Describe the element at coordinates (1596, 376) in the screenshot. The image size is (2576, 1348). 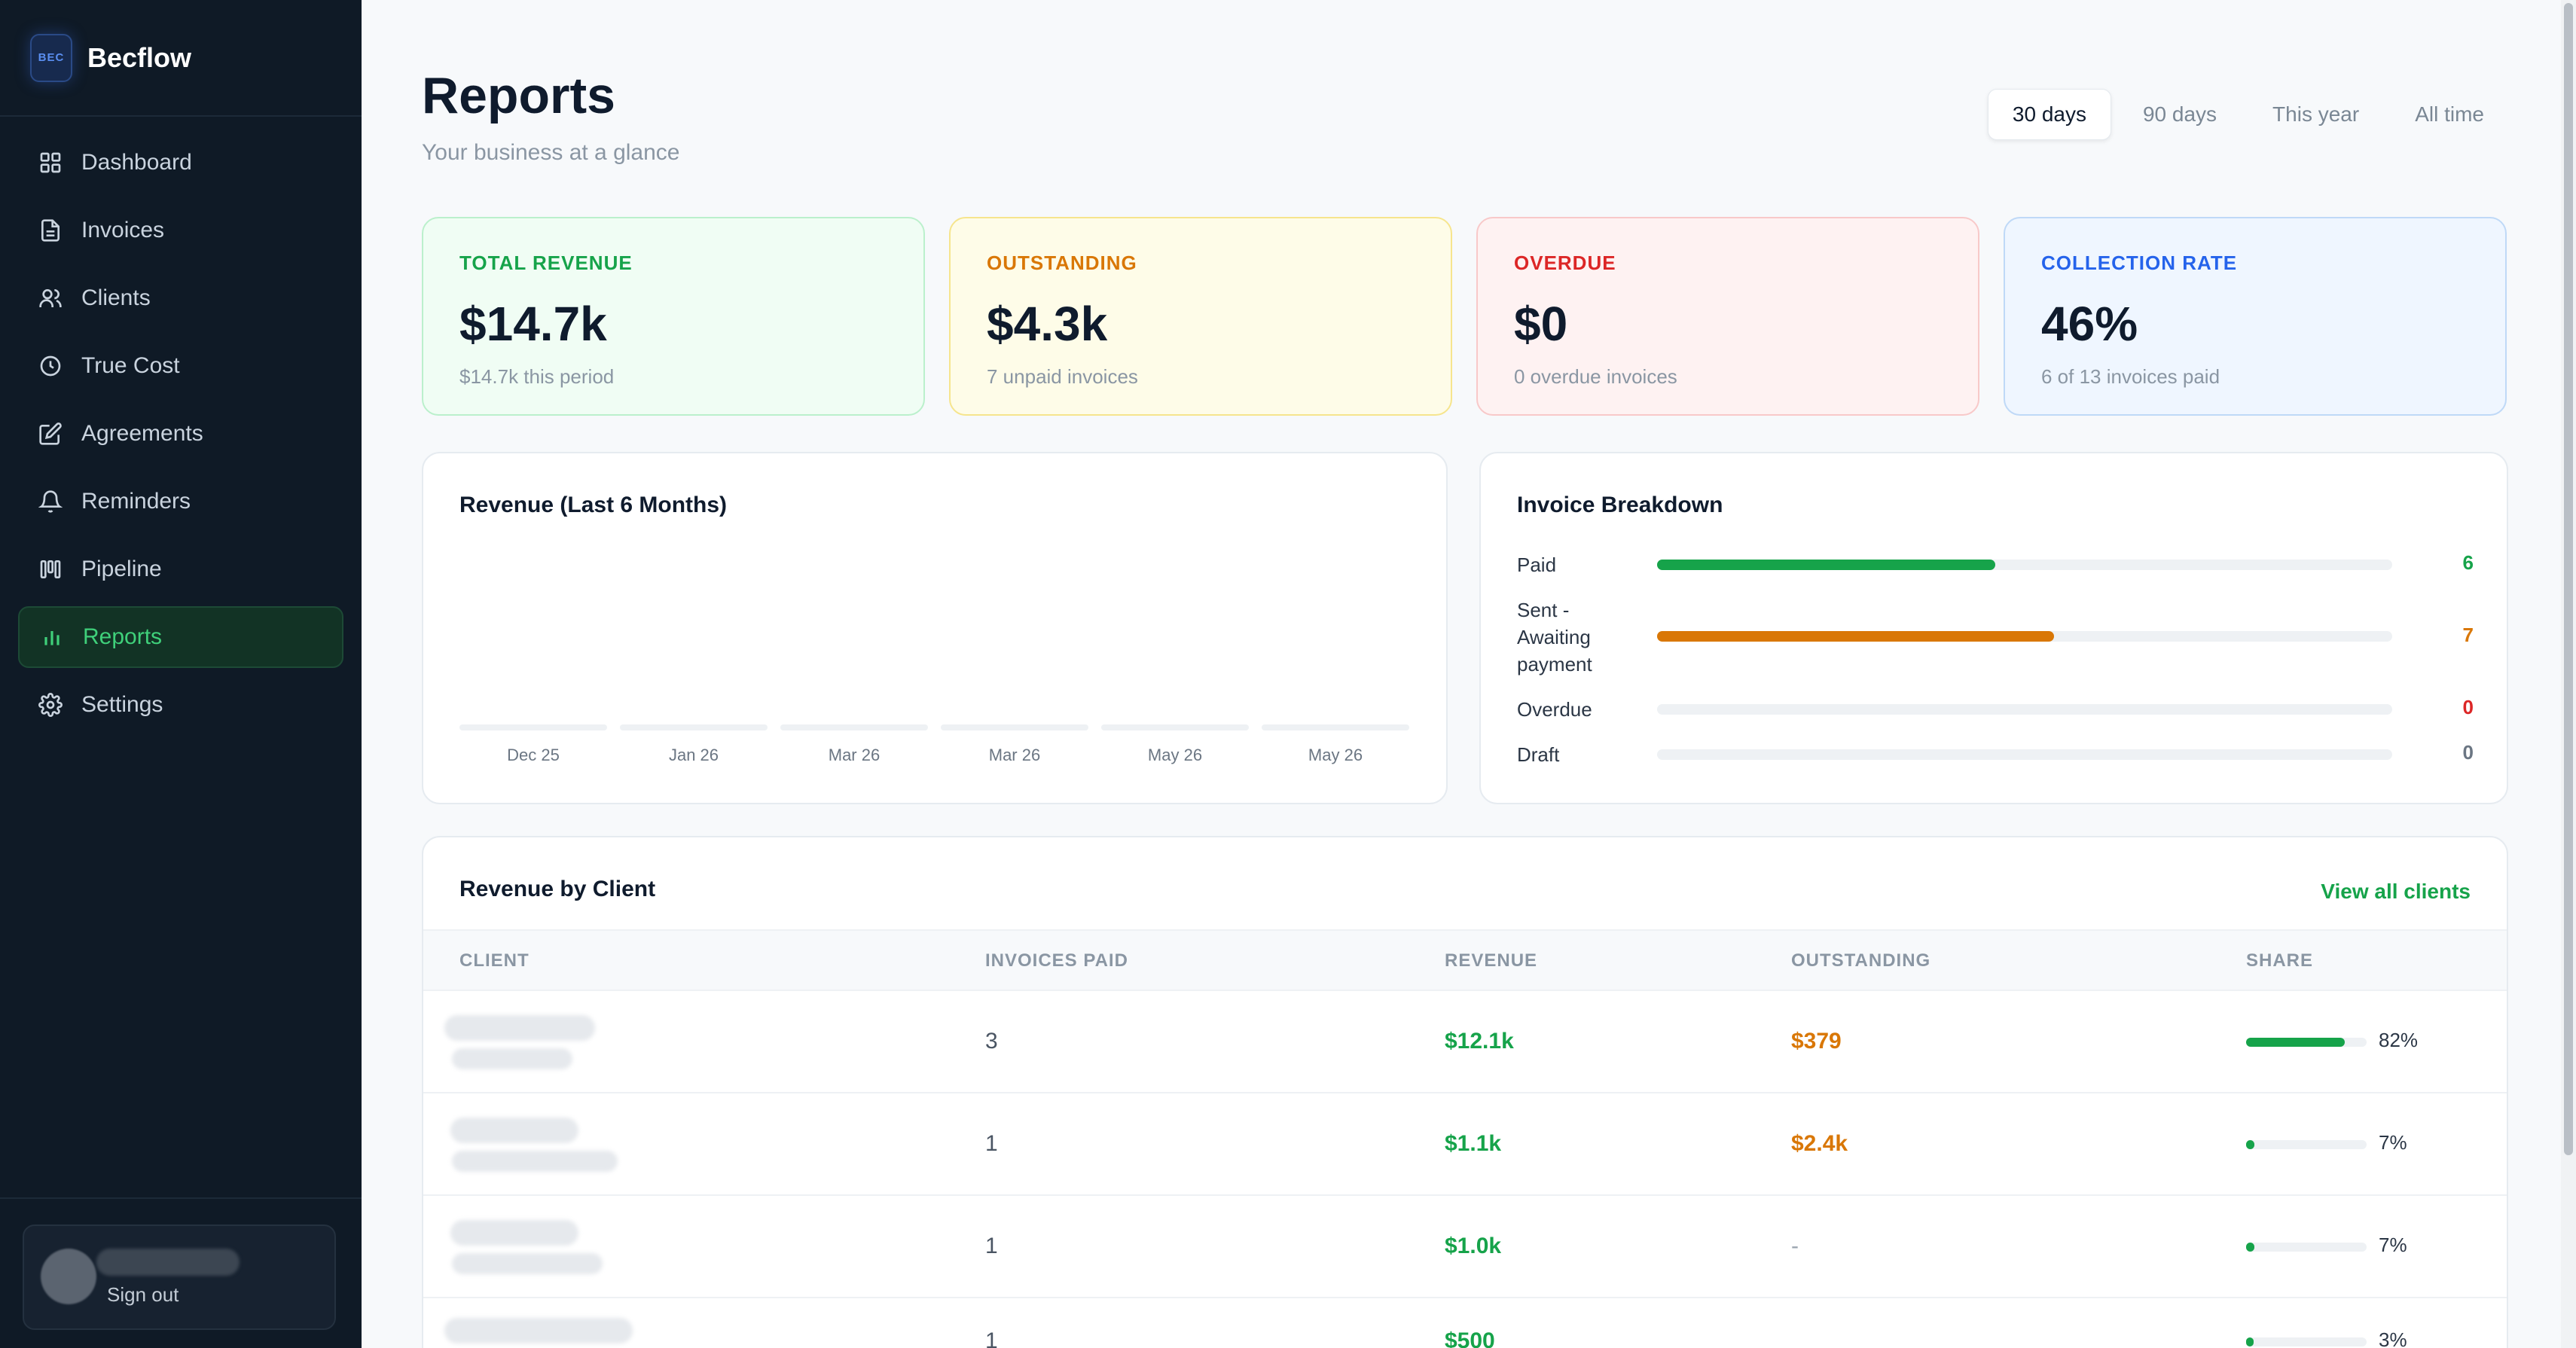
I see `stat-note: 0 overdue invoices` at that location.